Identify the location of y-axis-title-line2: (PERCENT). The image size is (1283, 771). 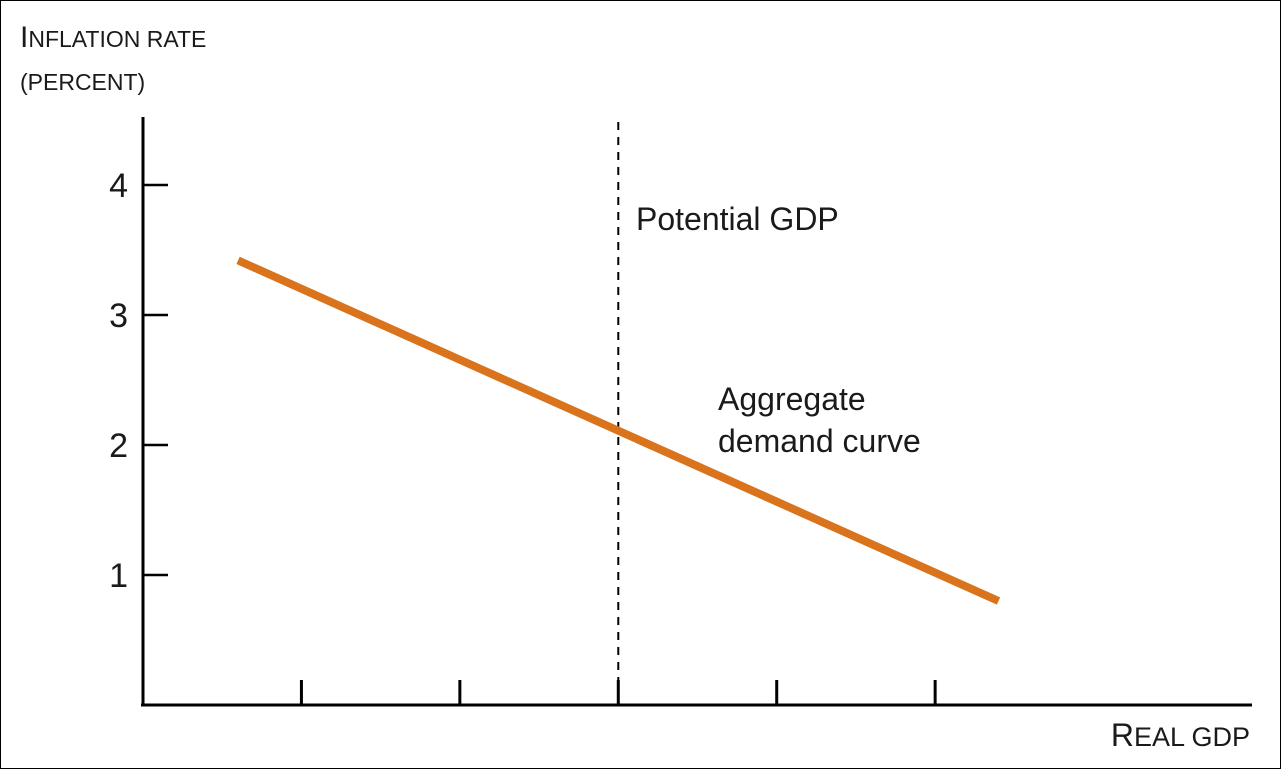
(82, 82).